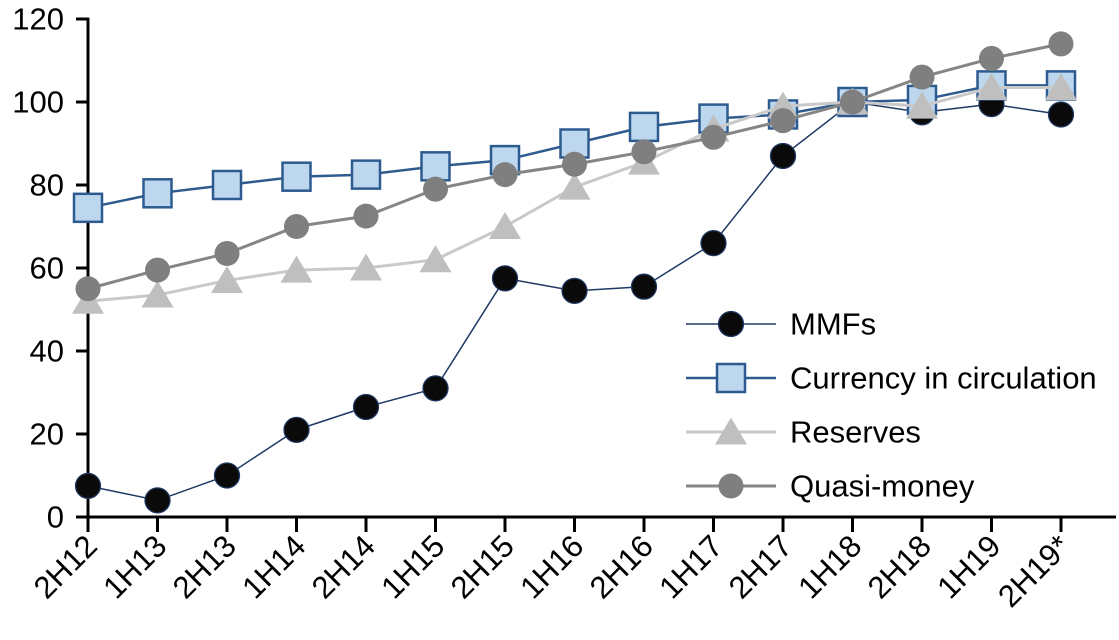 The width and height of the screenshot is (1119, 640). What do you see at coordinates (760, 566) in the screenshot?
I see `x-tick-label: 2H17` at bounding box center [760, 566].